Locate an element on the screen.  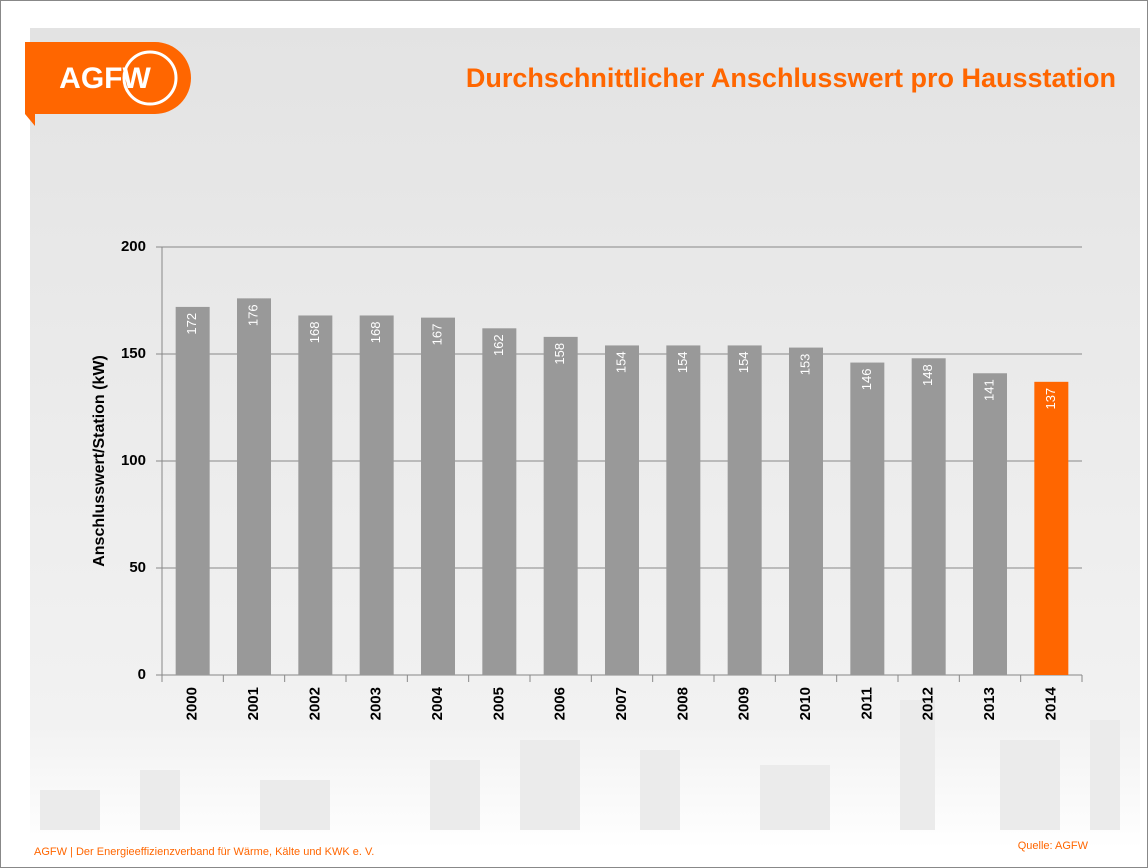
x-tick-label: 2003 is located at coordinates (376, 703).